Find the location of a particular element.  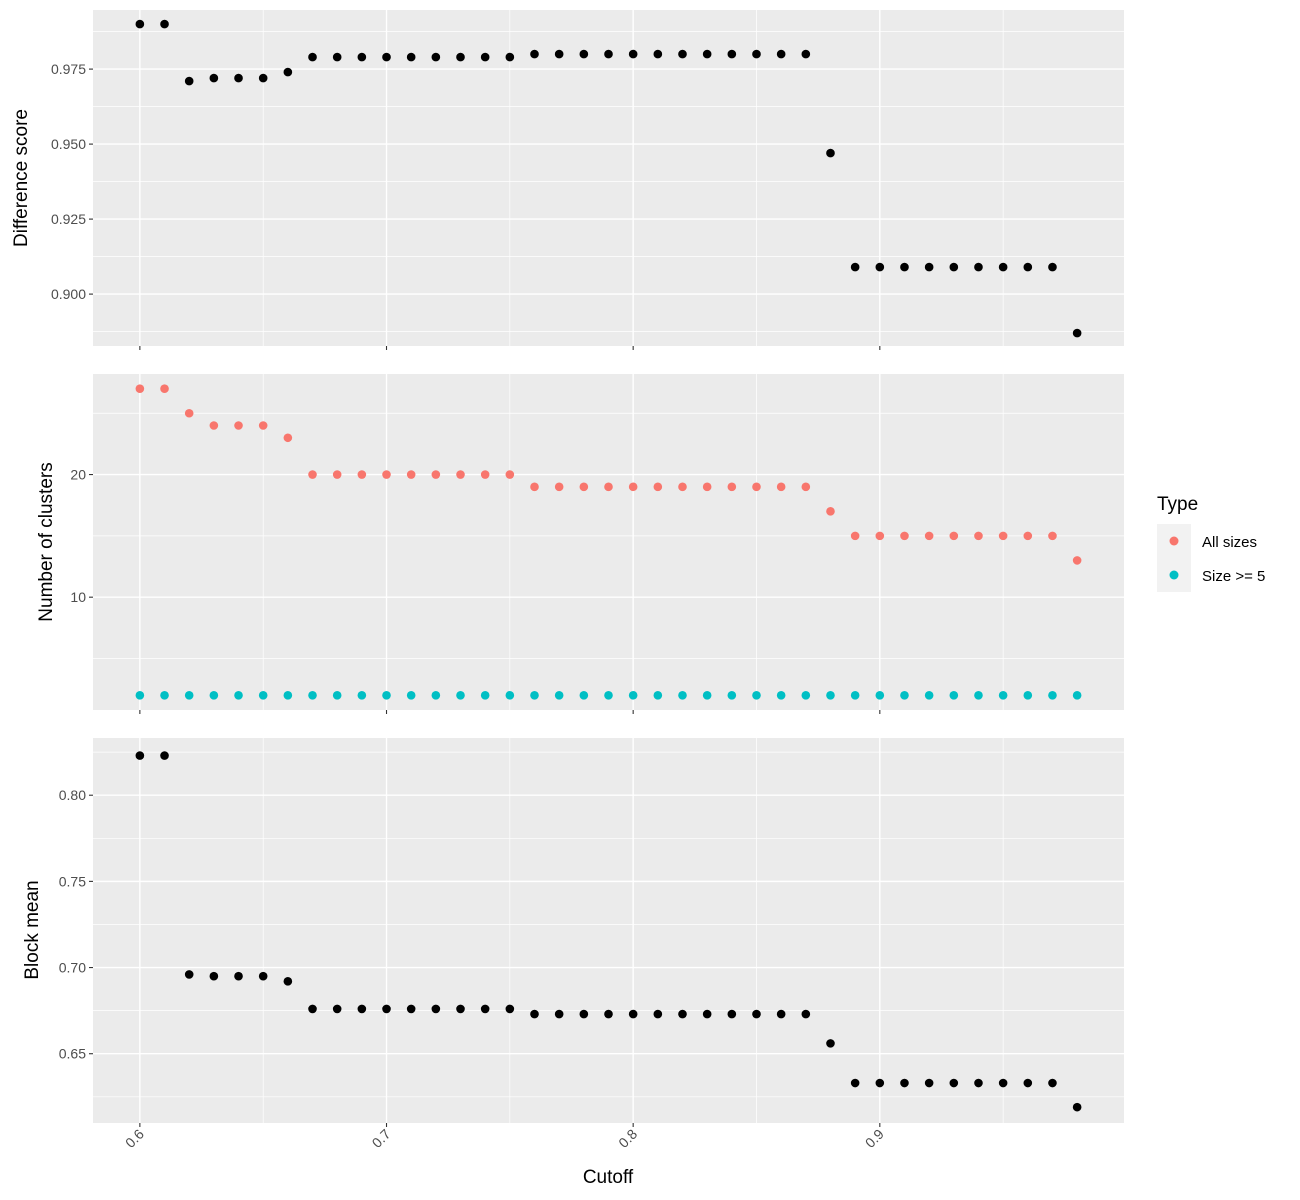

y-tick-label: 20 is located at coordinates (78, 475).